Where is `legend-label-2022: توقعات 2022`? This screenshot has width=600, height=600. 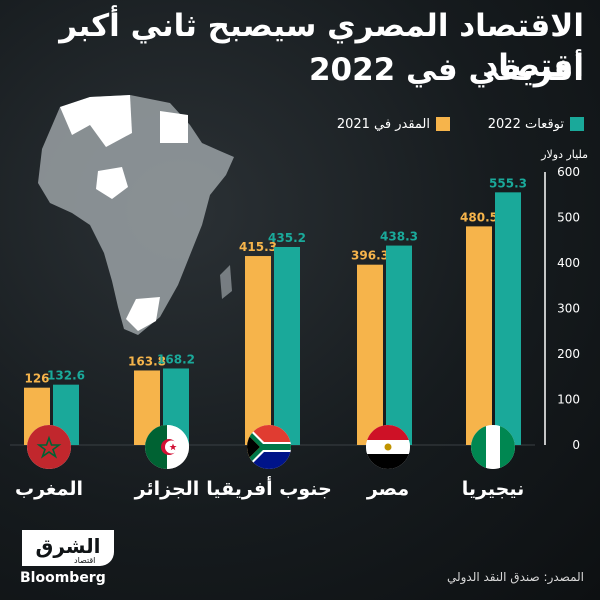
legend-label-2022: توقعات 2022 is located at coordinates (525, 124).